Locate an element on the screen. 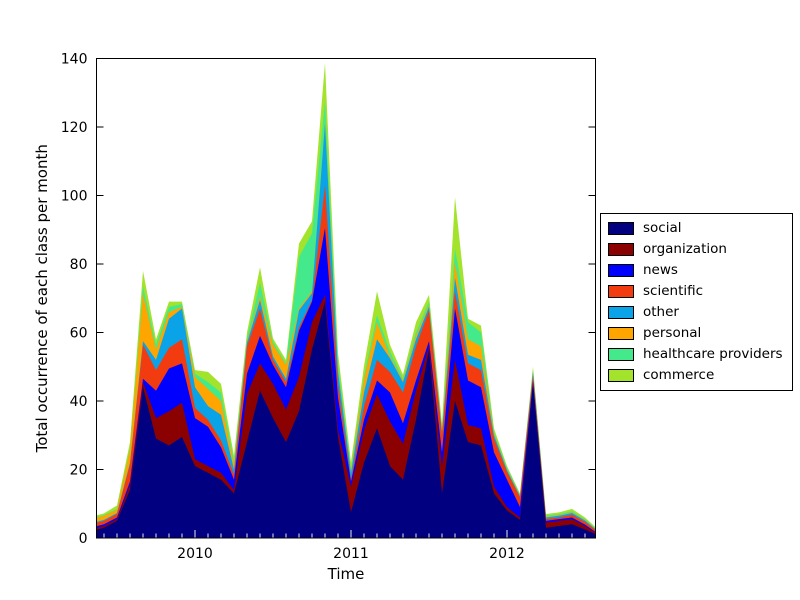  y-tick-label: 20 is located at coordinates (79, 471).